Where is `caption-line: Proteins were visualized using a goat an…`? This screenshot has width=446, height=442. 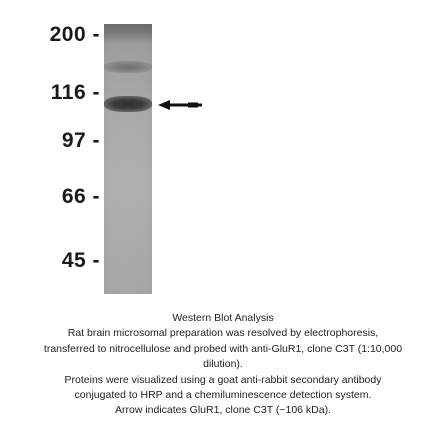
caption-line: Proteins were visualized using a goat an… is located at coordinates (223, 379).